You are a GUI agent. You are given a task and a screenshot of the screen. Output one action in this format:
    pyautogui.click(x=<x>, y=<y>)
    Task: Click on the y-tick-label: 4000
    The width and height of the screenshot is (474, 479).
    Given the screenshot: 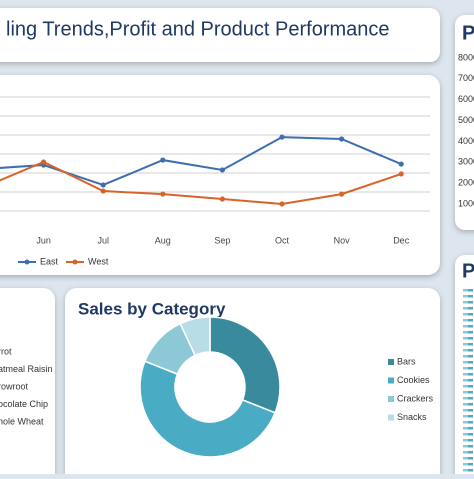 What is the action you would take?
    pyautogui.click(x=466, y=141)
    